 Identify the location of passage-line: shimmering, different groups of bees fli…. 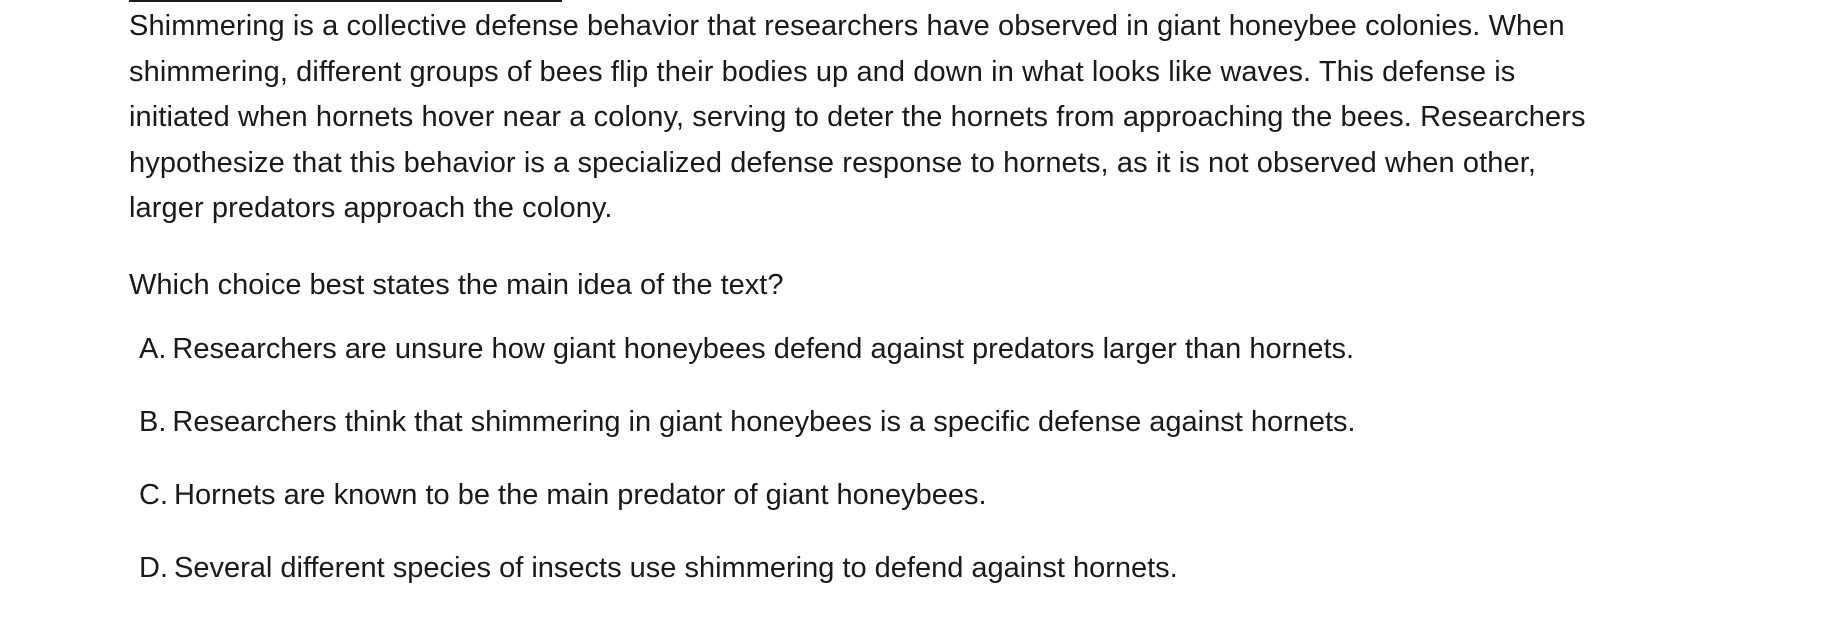
(822, 71).